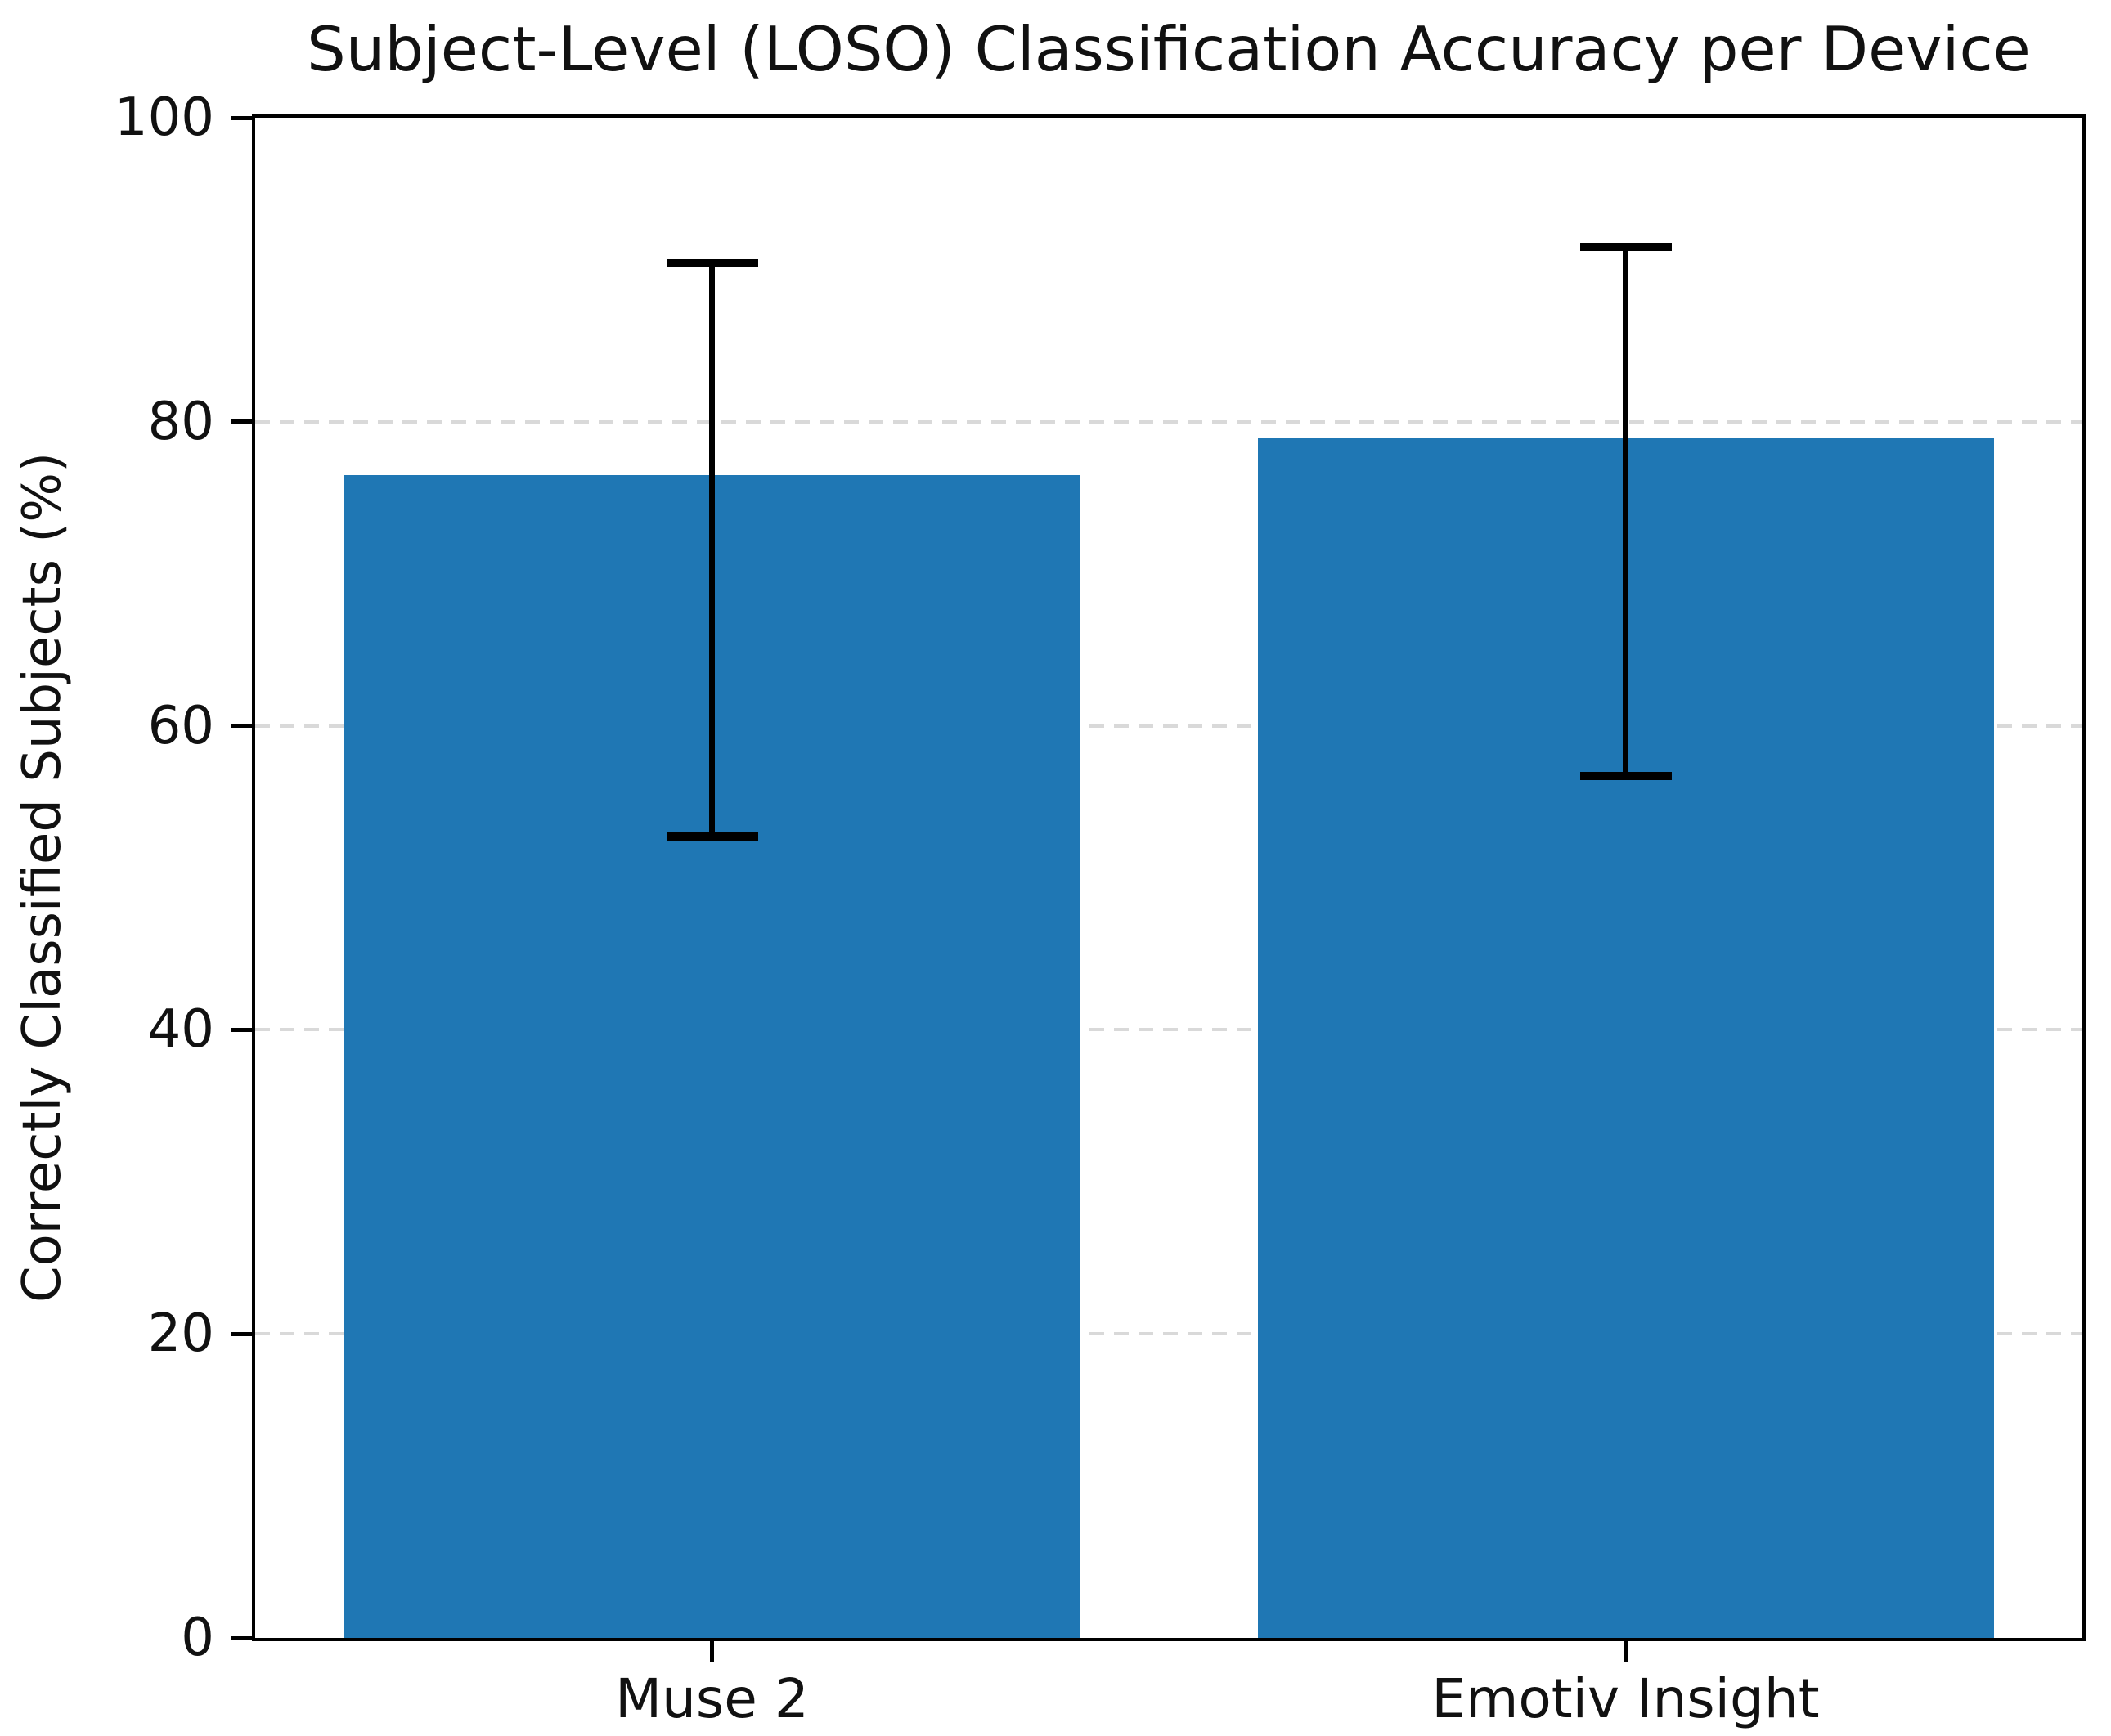  Describe the element at coordinates (712, 1699) in the screenshot. I see `x-tick-label: Muse 2` at that location.